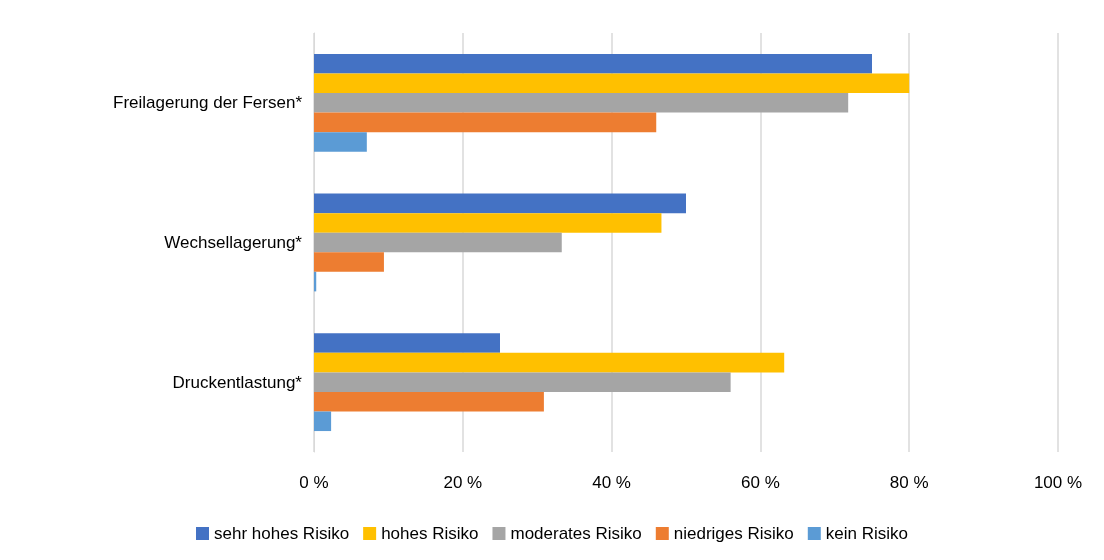  Describe the element at coordinates (909, 482) in the screenshot. I see `x-tick-label: 80 %` at that location.